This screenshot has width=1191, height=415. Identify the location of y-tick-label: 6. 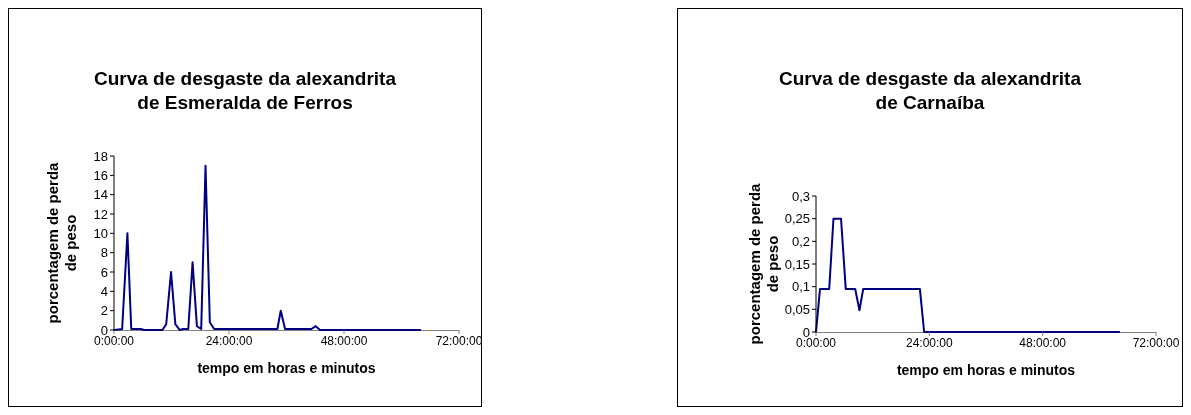
(104, 272).